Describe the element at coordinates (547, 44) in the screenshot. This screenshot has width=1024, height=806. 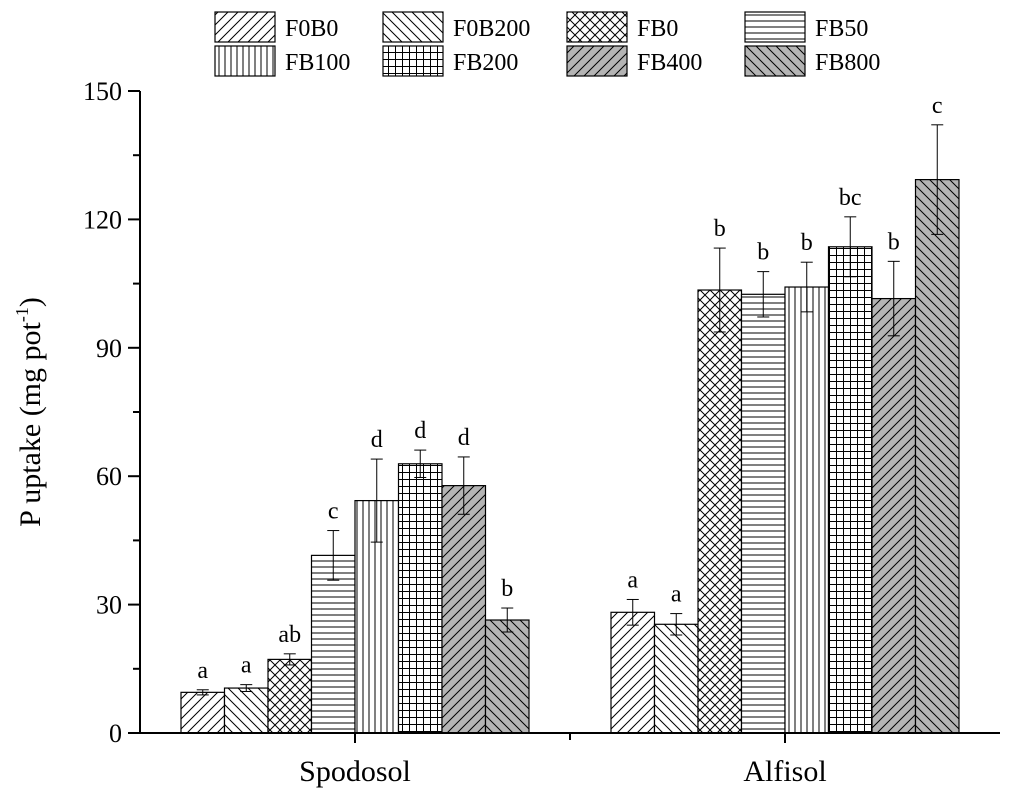
I see `legend: F0B0 F0B200 FB0 FB50 FB100 FB200 FB400 FB800` at that location.